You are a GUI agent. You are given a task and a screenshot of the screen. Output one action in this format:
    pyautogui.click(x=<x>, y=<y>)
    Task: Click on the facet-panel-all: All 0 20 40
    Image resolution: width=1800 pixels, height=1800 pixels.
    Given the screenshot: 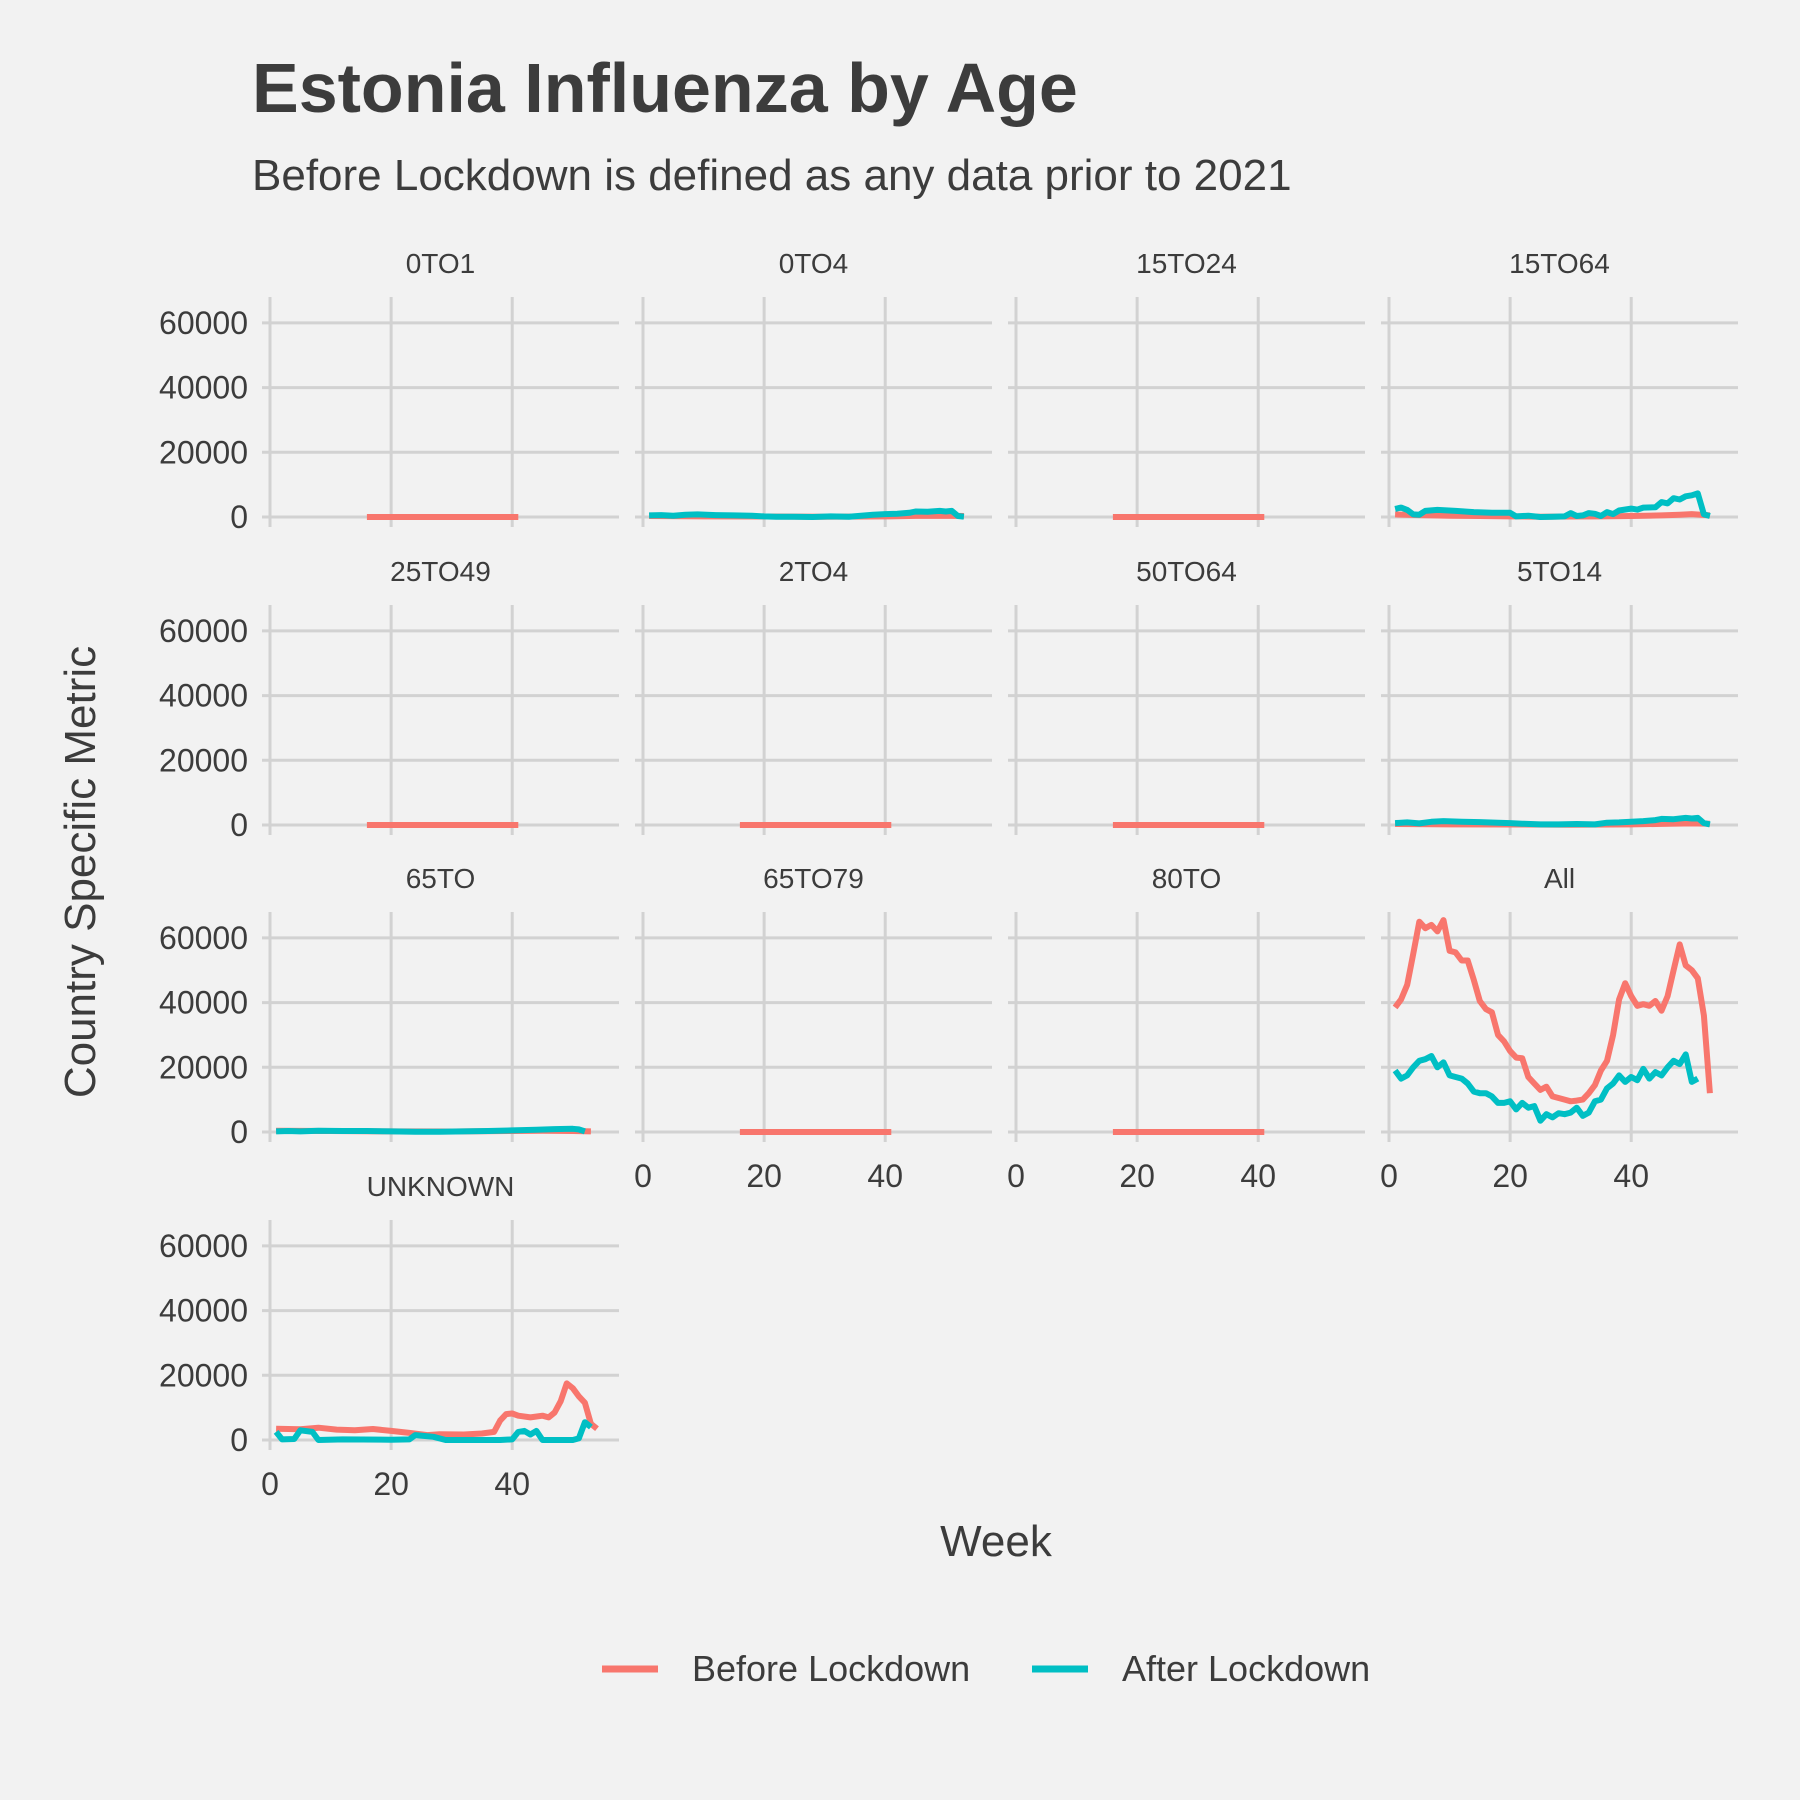 What is the action you would take?
    pyautogui.click(x=1559, y=1028)
    